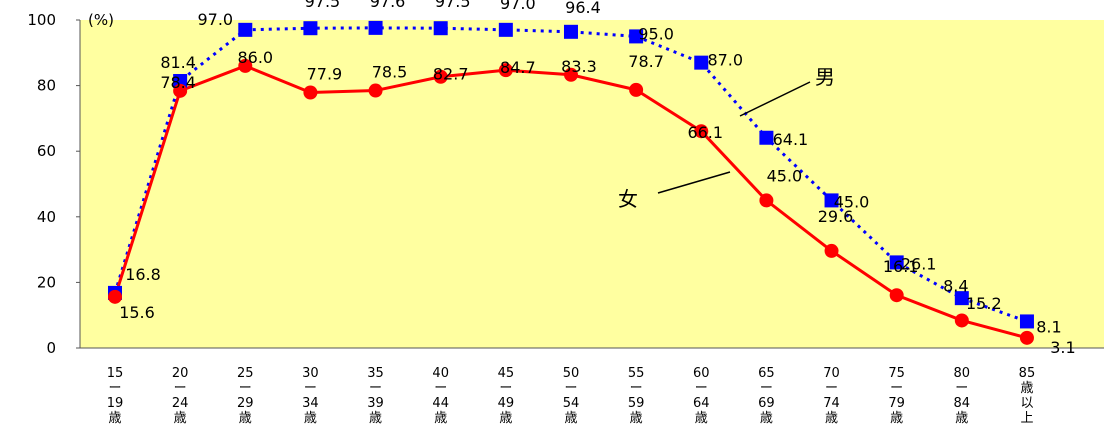 The height and width of the screenshot is (432, 1104). Describe the element at coordinates (636, 373) in the screenshot. I see `x-tick-label-line: 55` at that location.